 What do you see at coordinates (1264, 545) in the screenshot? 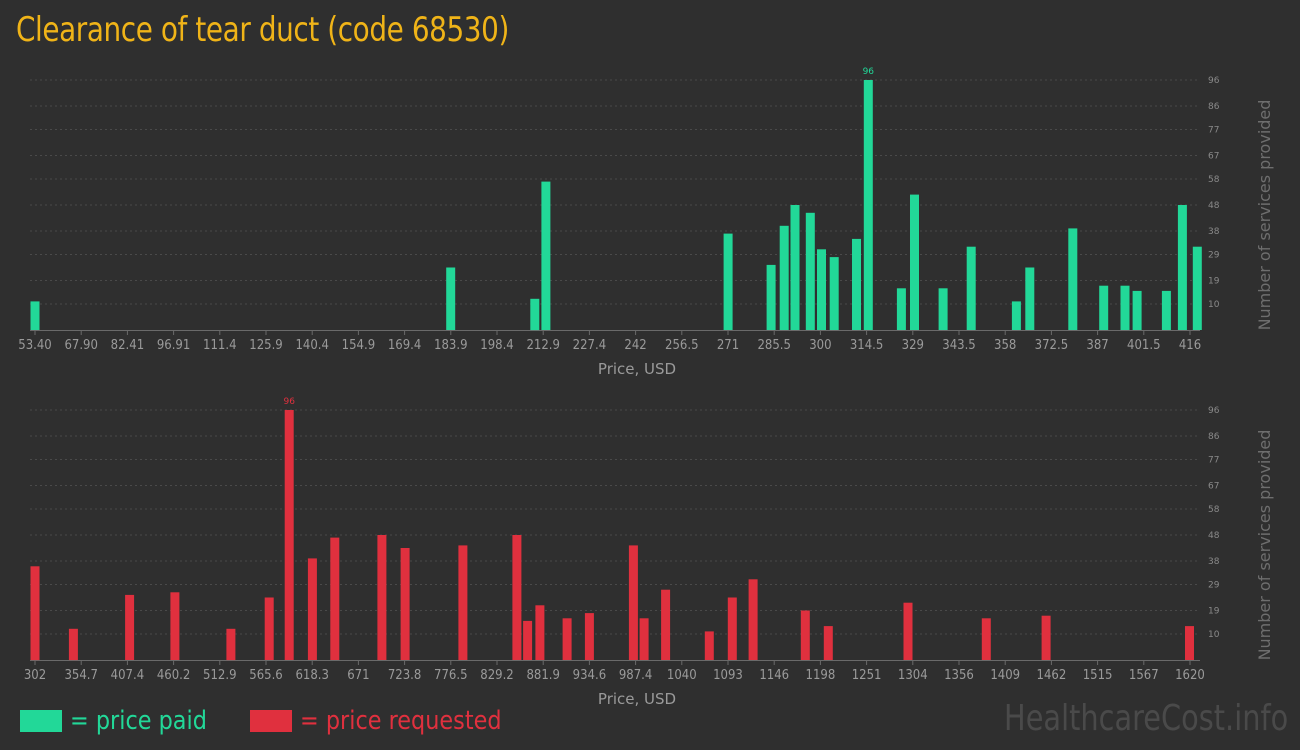
I see `requested-y-axis-label: Number of services provided` at bounding box center [1264, 545].